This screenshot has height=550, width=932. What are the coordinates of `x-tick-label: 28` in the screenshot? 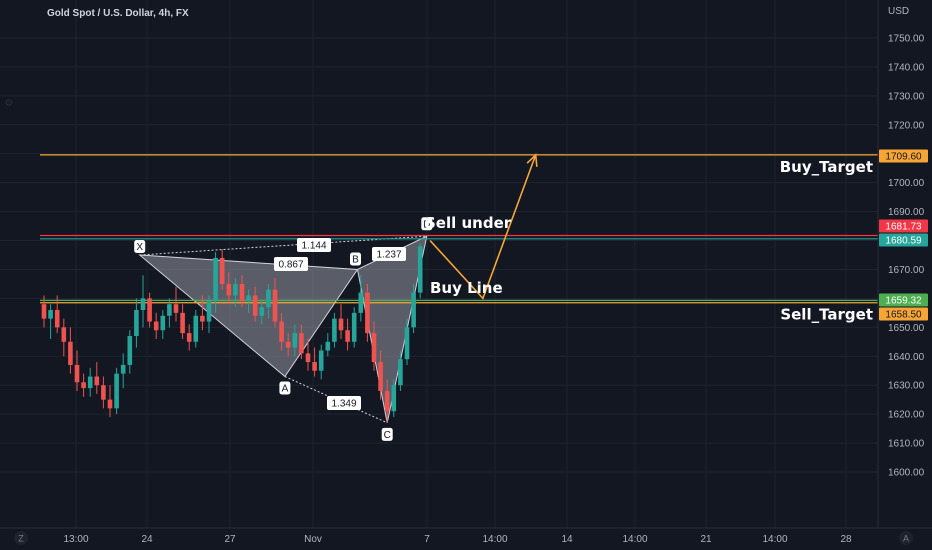 It's located at (846, 539).